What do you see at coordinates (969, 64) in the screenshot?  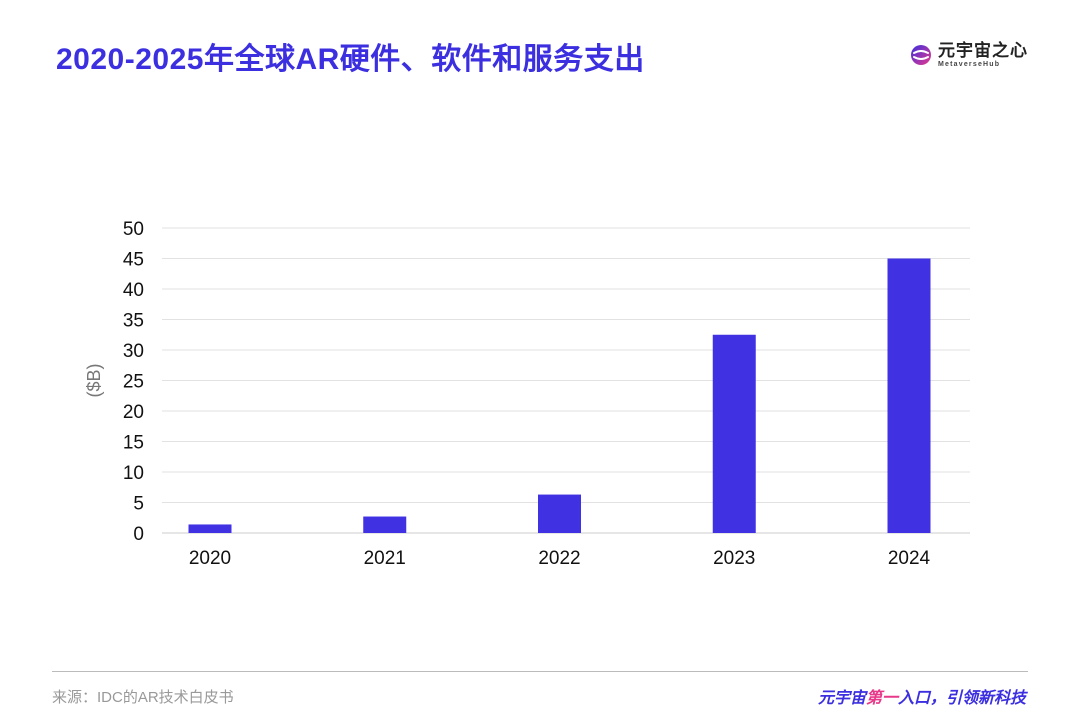 I see `logo-name-en: MetaverseHub` at bounding box center [969, 64].